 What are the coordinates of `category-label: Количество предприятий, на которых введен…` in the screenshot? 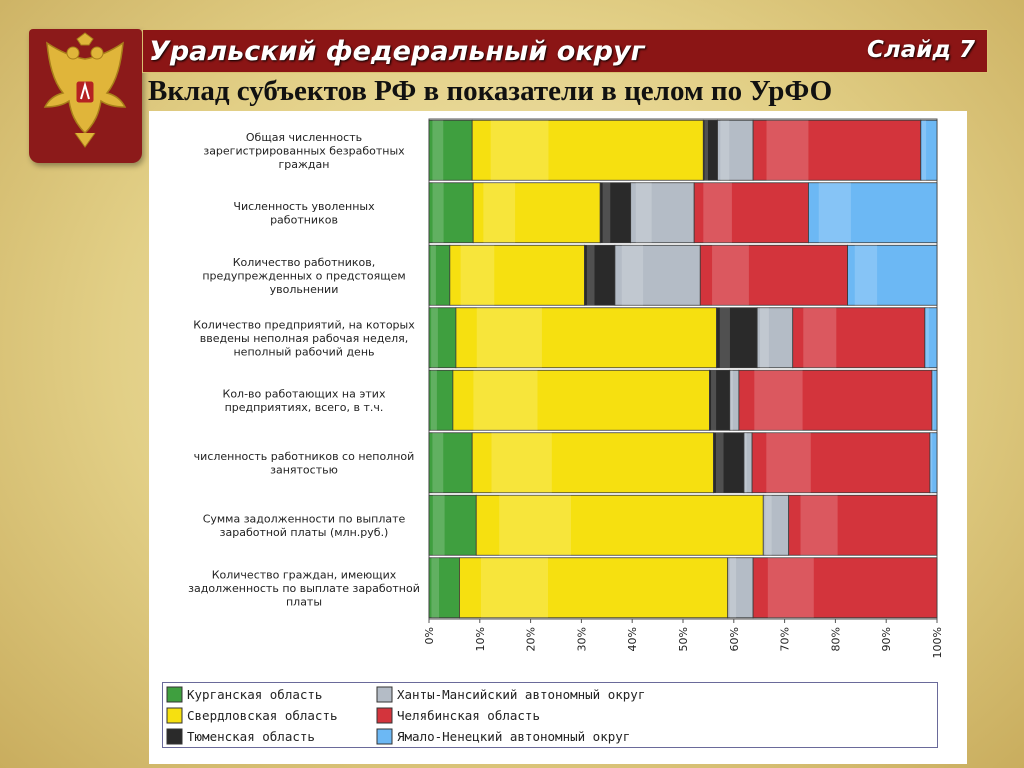 It's located at (304, 338).